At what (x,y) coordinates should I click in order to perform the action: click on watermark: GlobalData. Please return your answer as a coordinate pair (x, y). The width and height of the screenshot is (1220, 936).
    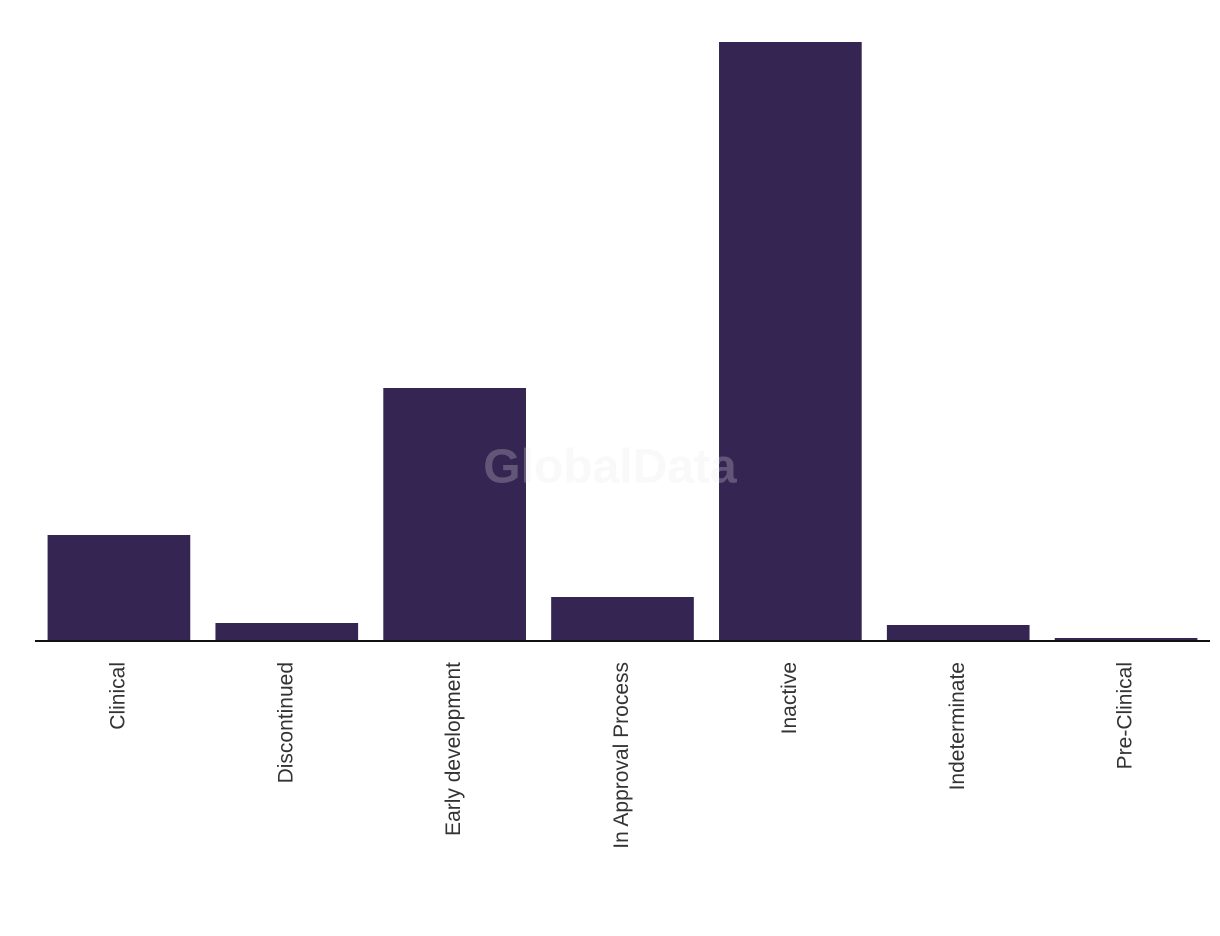
    Looking at the image, I should click on (610, 467).